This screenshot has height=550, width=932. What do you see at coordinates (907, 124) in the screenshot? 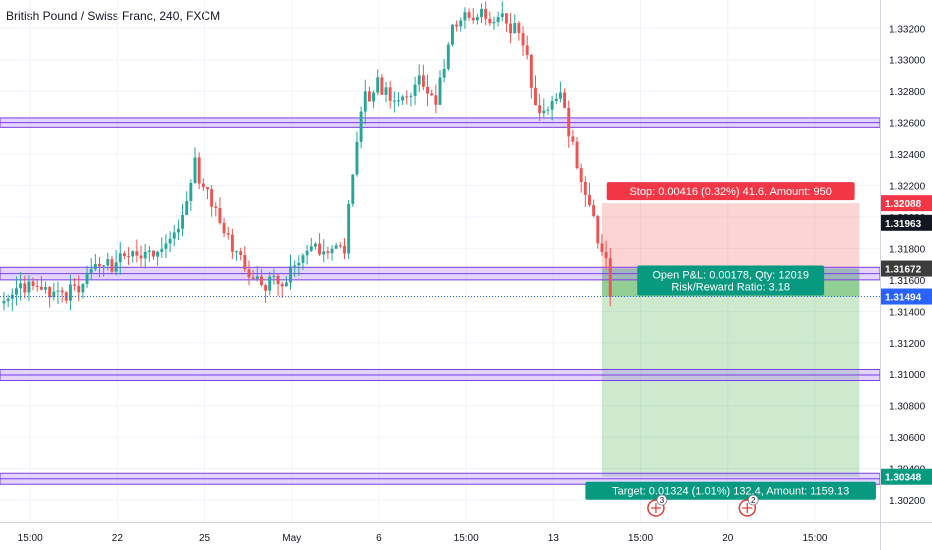
I see `price-tick: 1.32600` at bounding box center [907, 124].